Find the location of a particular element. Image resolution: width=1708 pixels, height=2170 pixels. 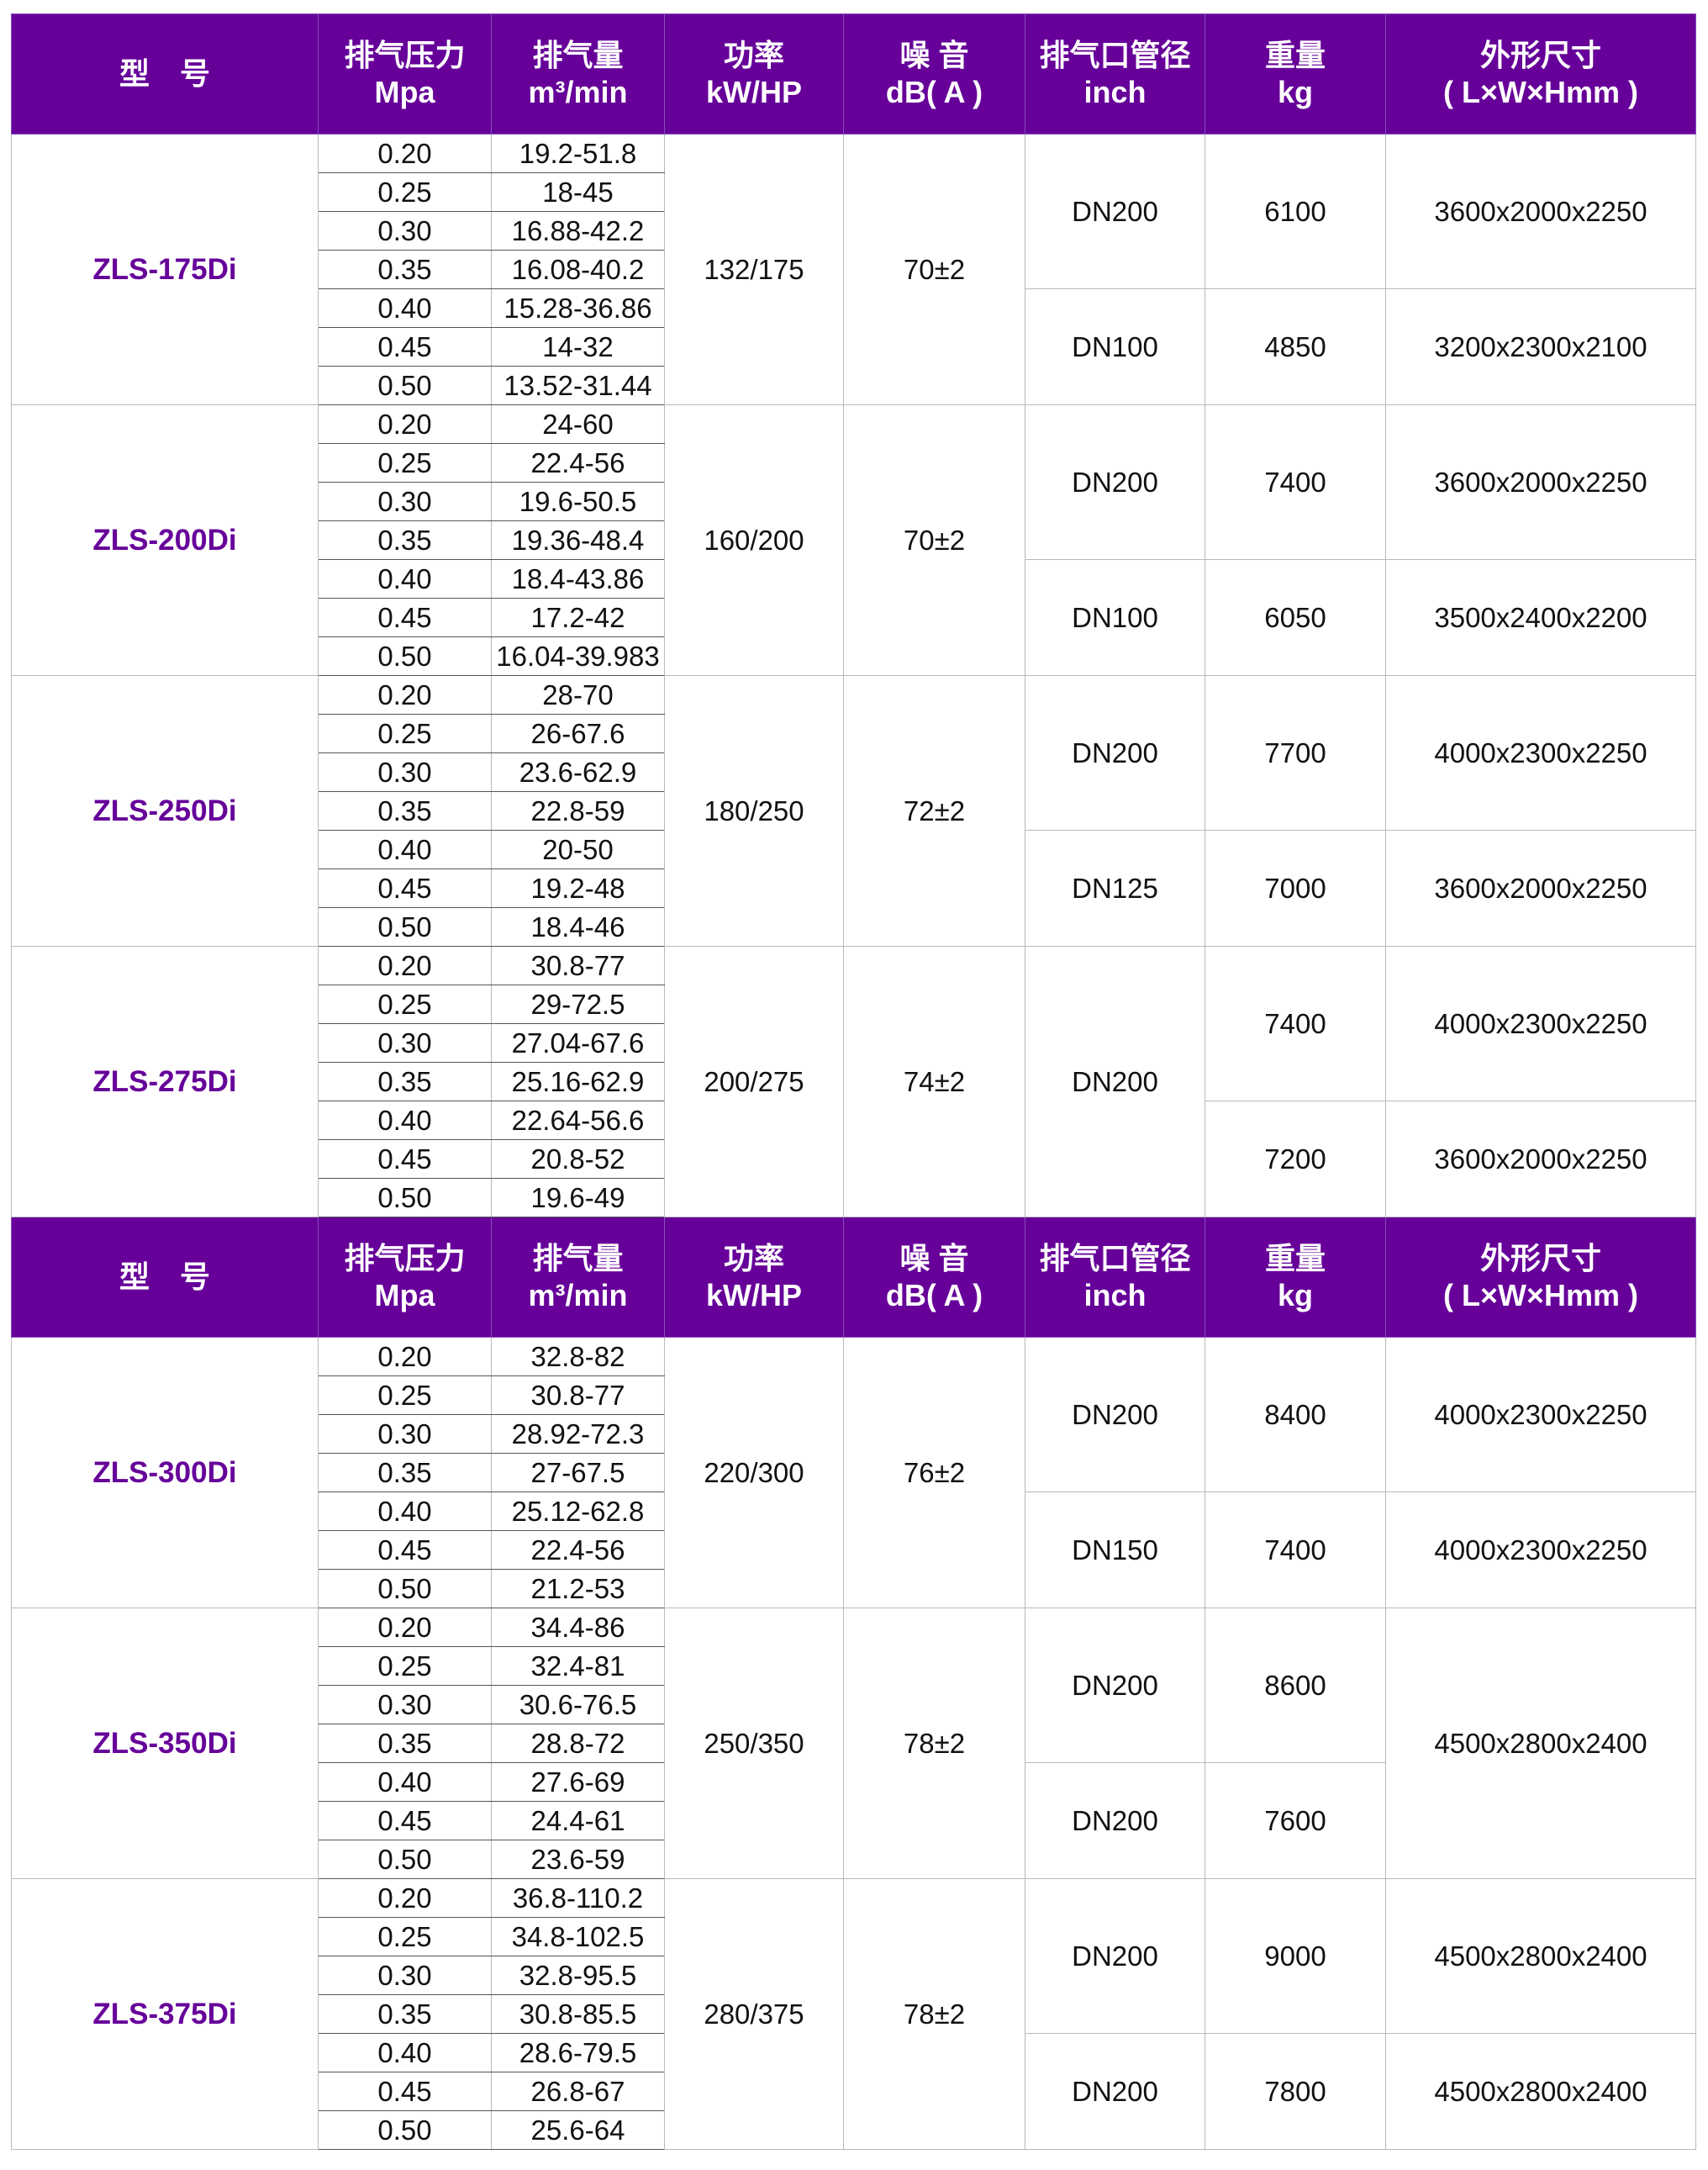

power-cell: 180/250 is located at coordinates (754, 811).